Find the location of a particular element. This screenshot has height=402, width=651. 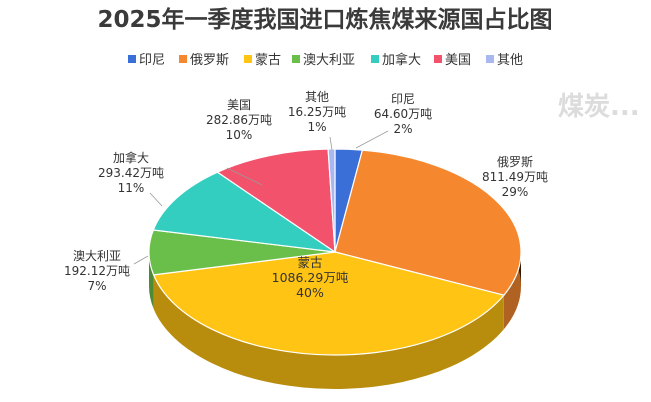

legend-label: 蒙古 is located at coordinates (268, 60).